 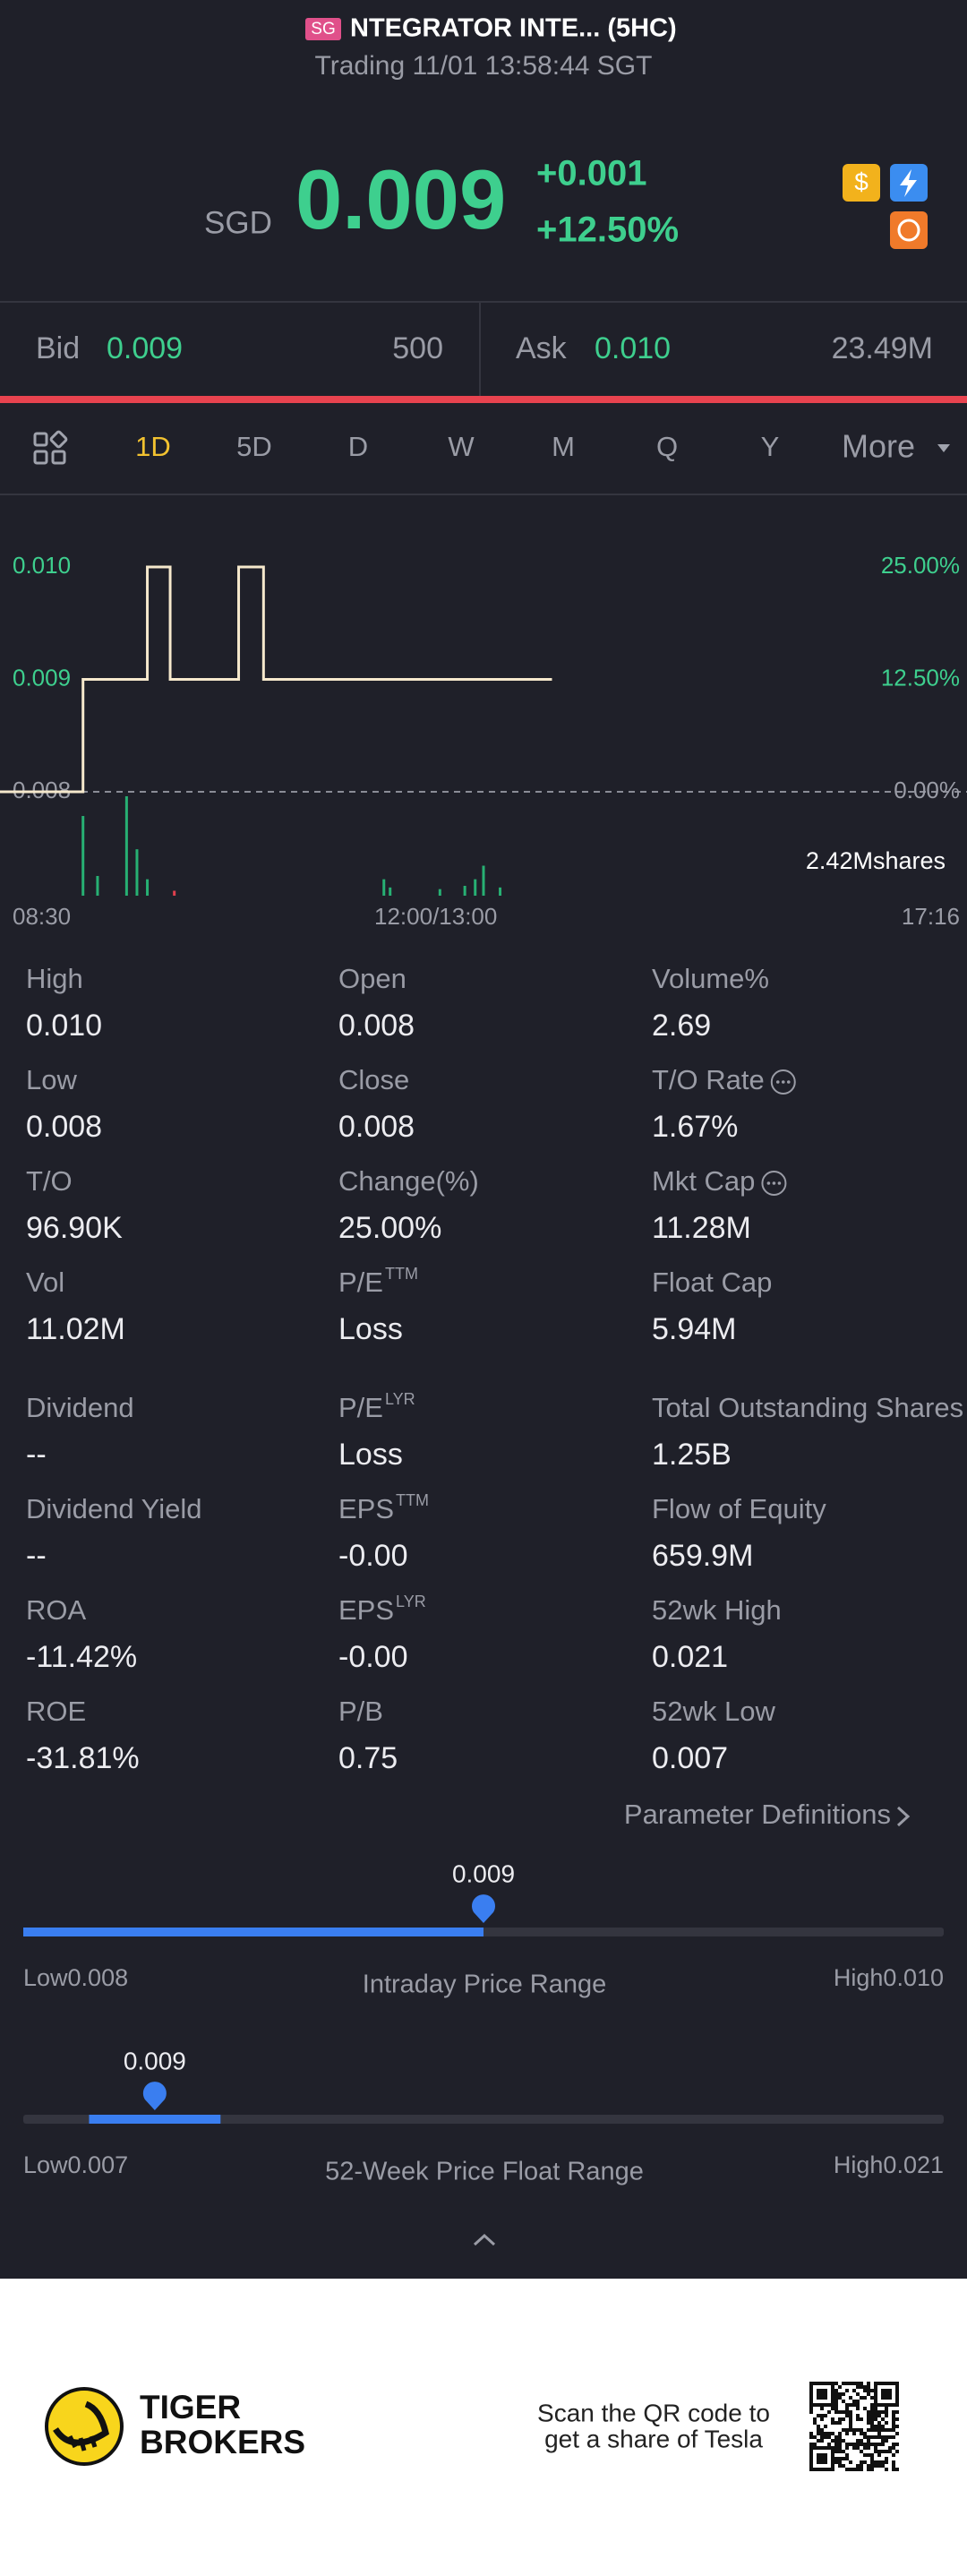 What do you see at coordinates (667, 446) in the screenshot?
I see `tab: Q` at bounding box center [667, 446].